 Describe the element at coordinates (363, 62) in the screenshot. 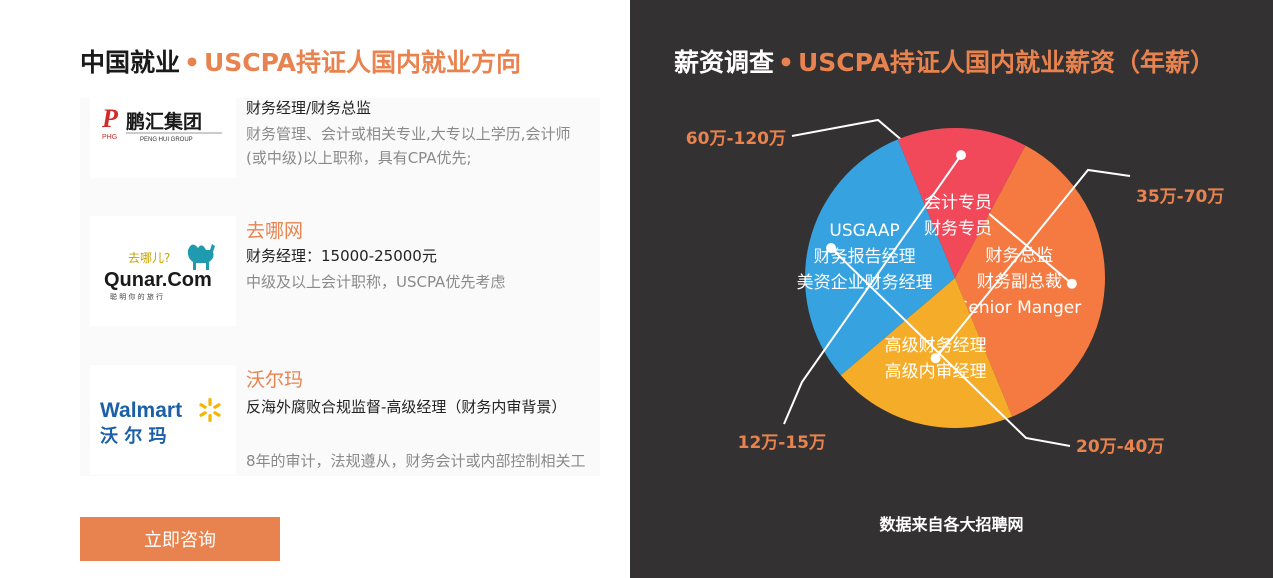

I see `employment-title-accent: USCPA持证人国内就业方向` at that location.